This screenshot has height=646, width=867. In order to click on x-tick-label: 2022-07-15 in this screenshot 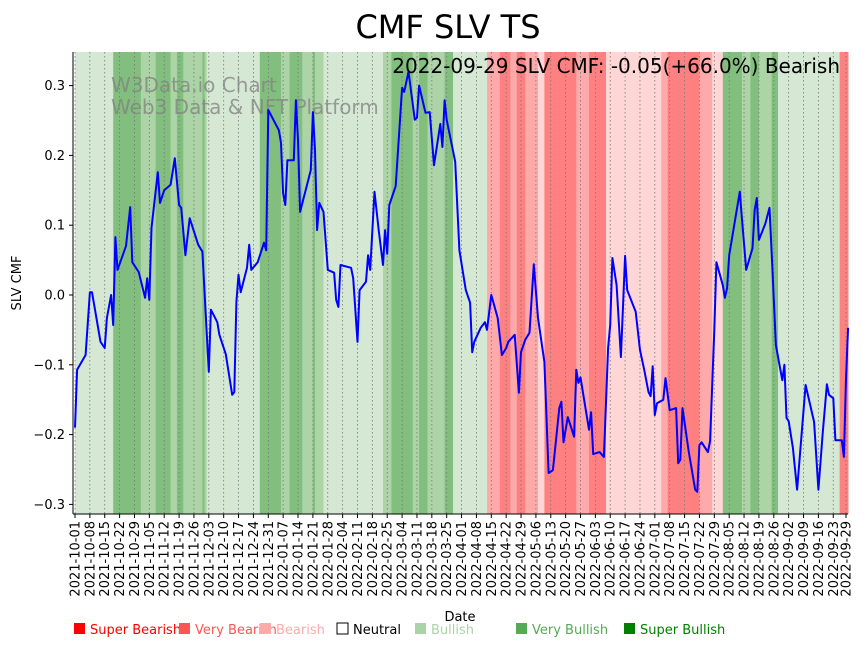, I will do `click(685, 559)`.